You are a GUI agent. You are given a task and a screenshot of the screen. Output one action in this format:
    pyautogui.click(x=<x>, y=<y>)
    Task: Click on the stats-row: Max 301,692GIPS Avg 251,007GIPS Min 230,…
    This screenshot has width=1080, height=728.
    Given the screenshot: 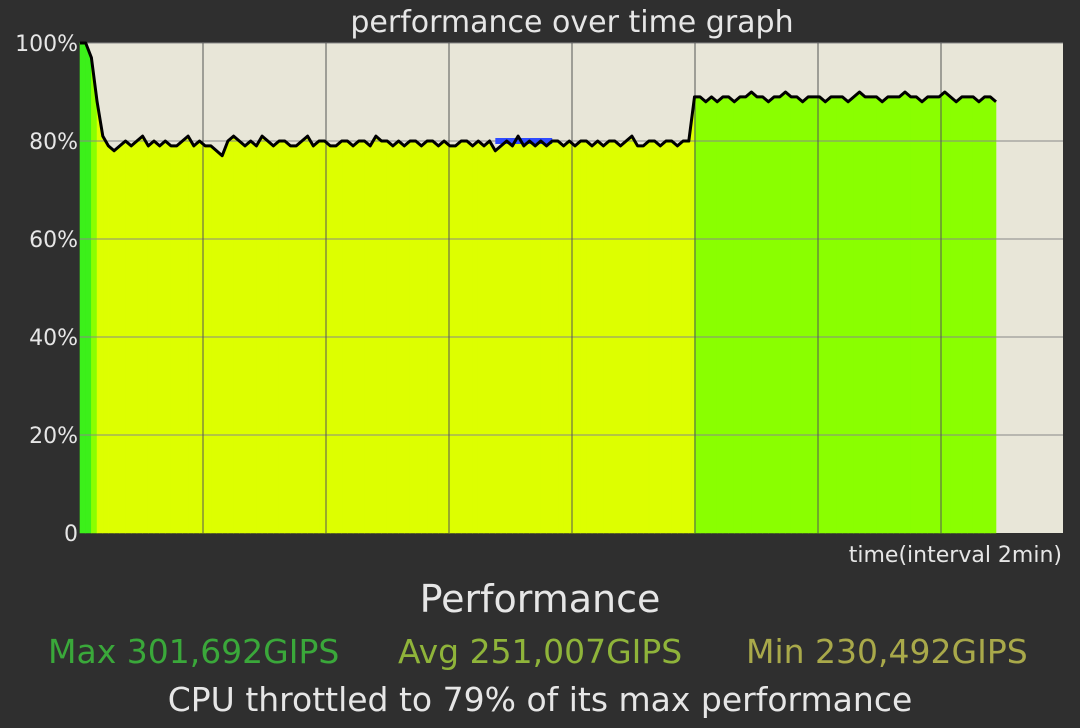 What is the action you would take?
    pyautogui.click(x=540, y=652)
    